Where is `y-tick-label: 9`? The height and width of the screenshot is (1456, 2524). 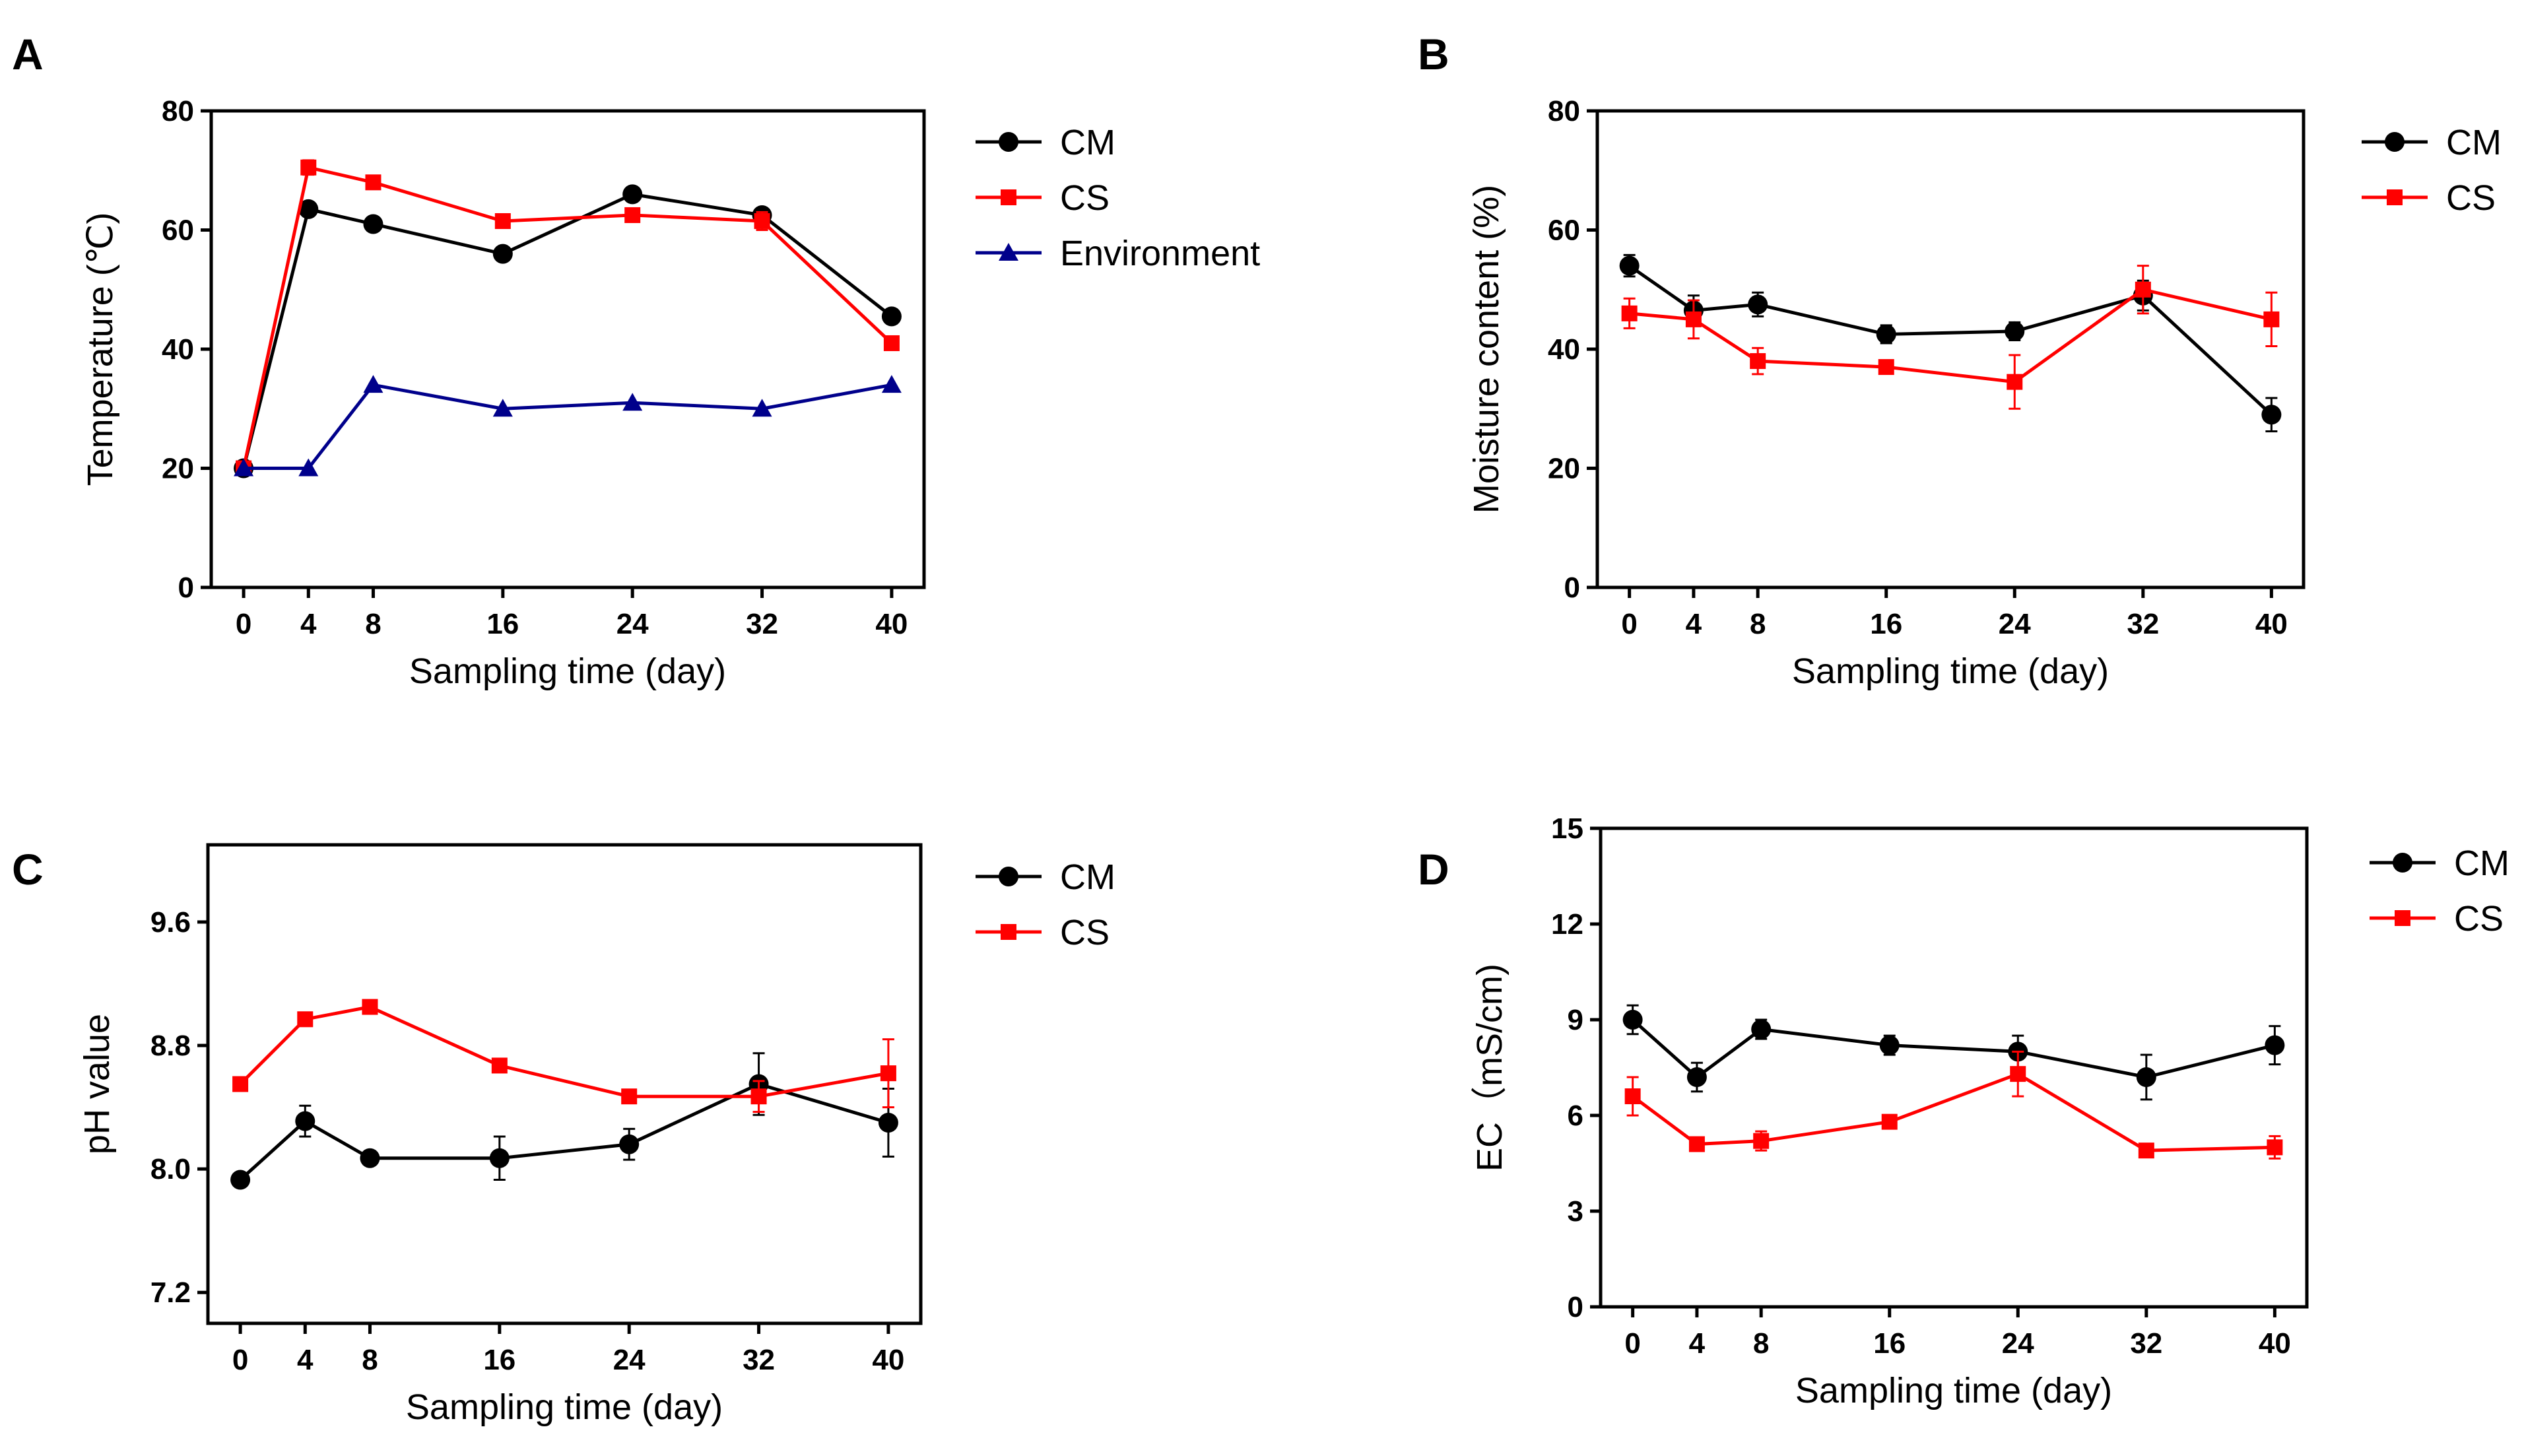
y-tick-label: 9 is located at coordinates (1575, 1020).